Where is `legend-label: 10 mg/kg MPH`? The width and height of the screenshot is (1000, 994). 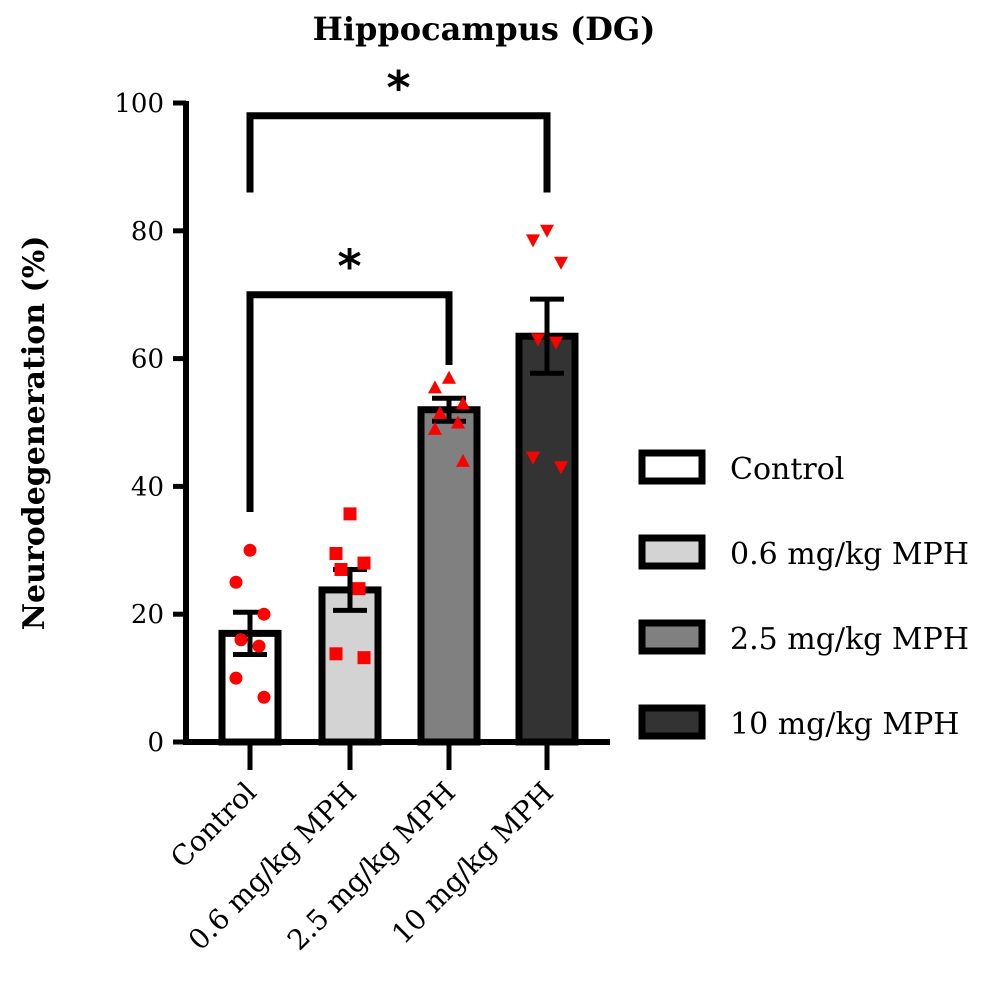
legend-label: 10 mg/kg MPH is located at coordinates (844, 724).